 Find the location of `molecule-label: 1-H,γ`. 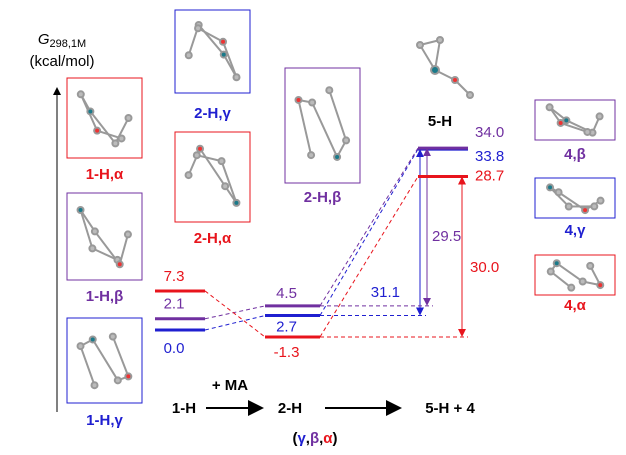

molecule-label: 1-H,γ is located at coordinates (104, 420).